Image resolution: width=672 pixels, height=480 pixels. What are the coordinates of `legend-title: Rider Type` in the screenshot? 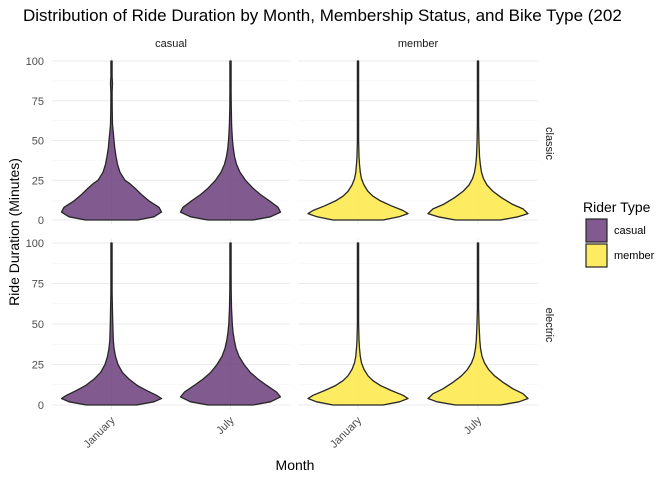 It's located at (617, 207).